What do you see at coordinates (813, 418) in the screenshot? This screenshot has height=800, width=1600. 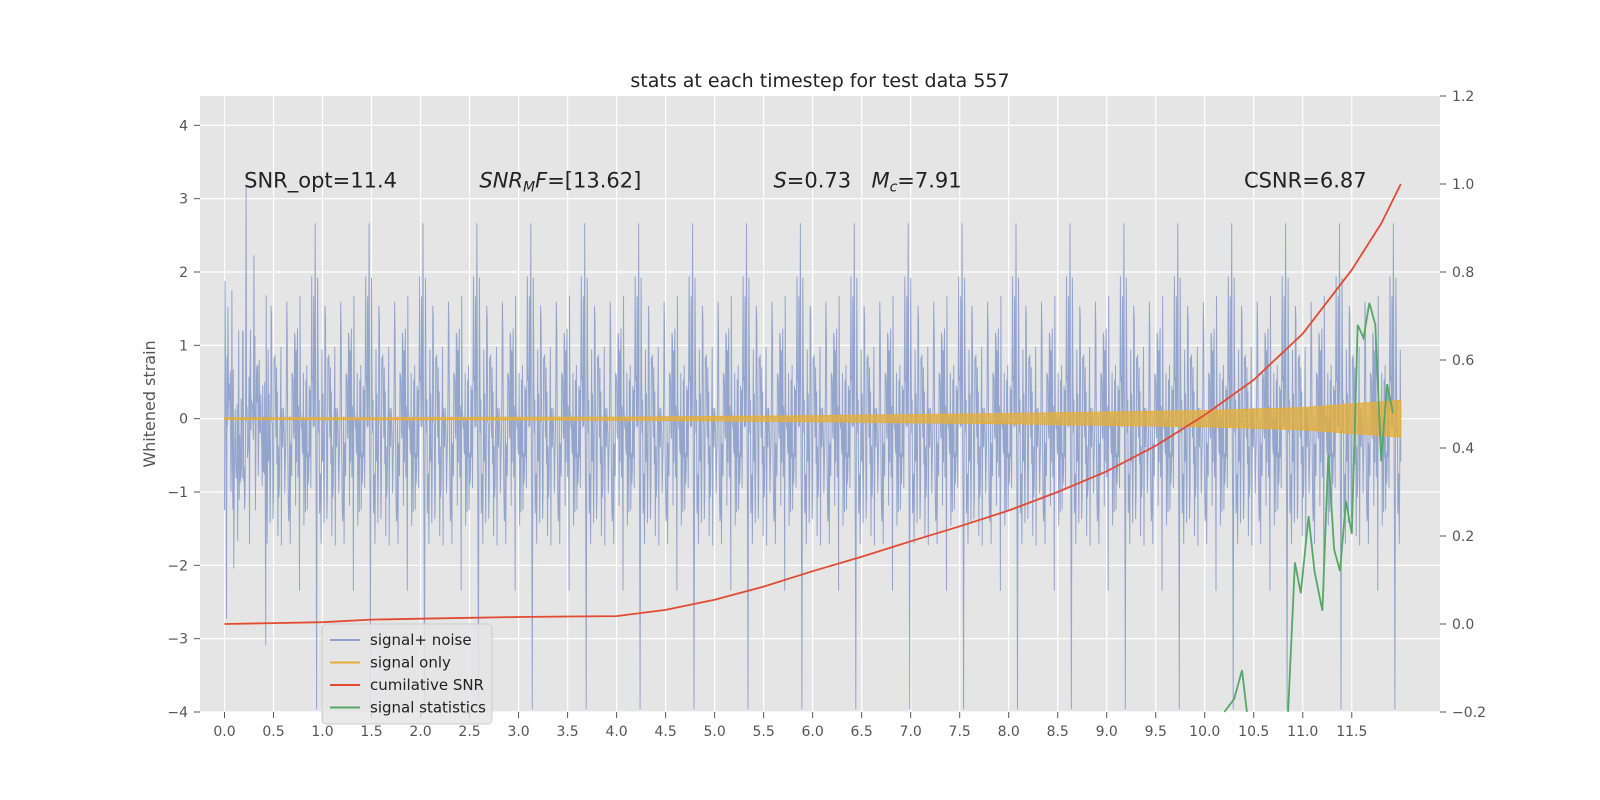 I see `series-signal-only` at bounding box center [813, 418].